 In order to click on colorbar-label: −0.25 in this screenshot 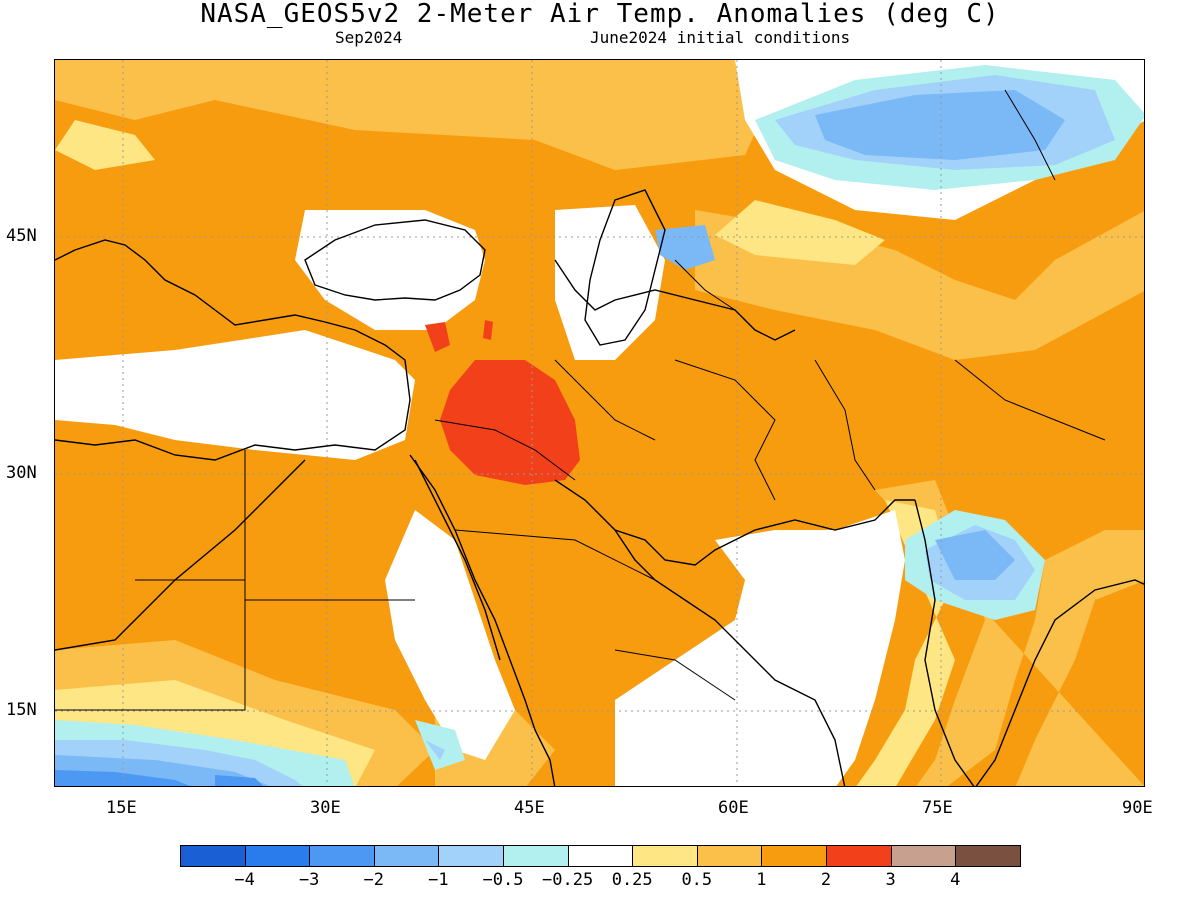, I will do `click(568, 880)`.